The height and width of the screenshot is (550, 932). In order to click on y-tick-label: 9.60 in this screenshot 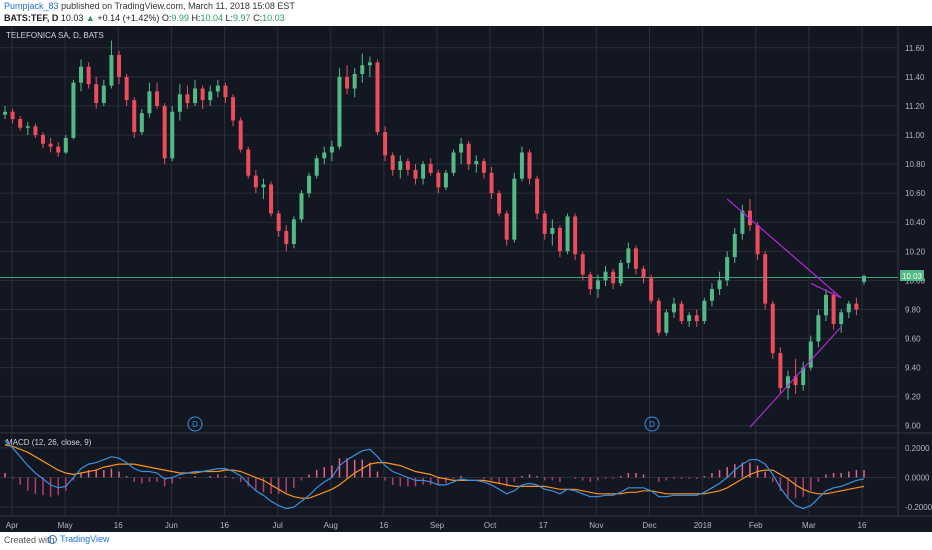, I will do `click(913, 339)`.